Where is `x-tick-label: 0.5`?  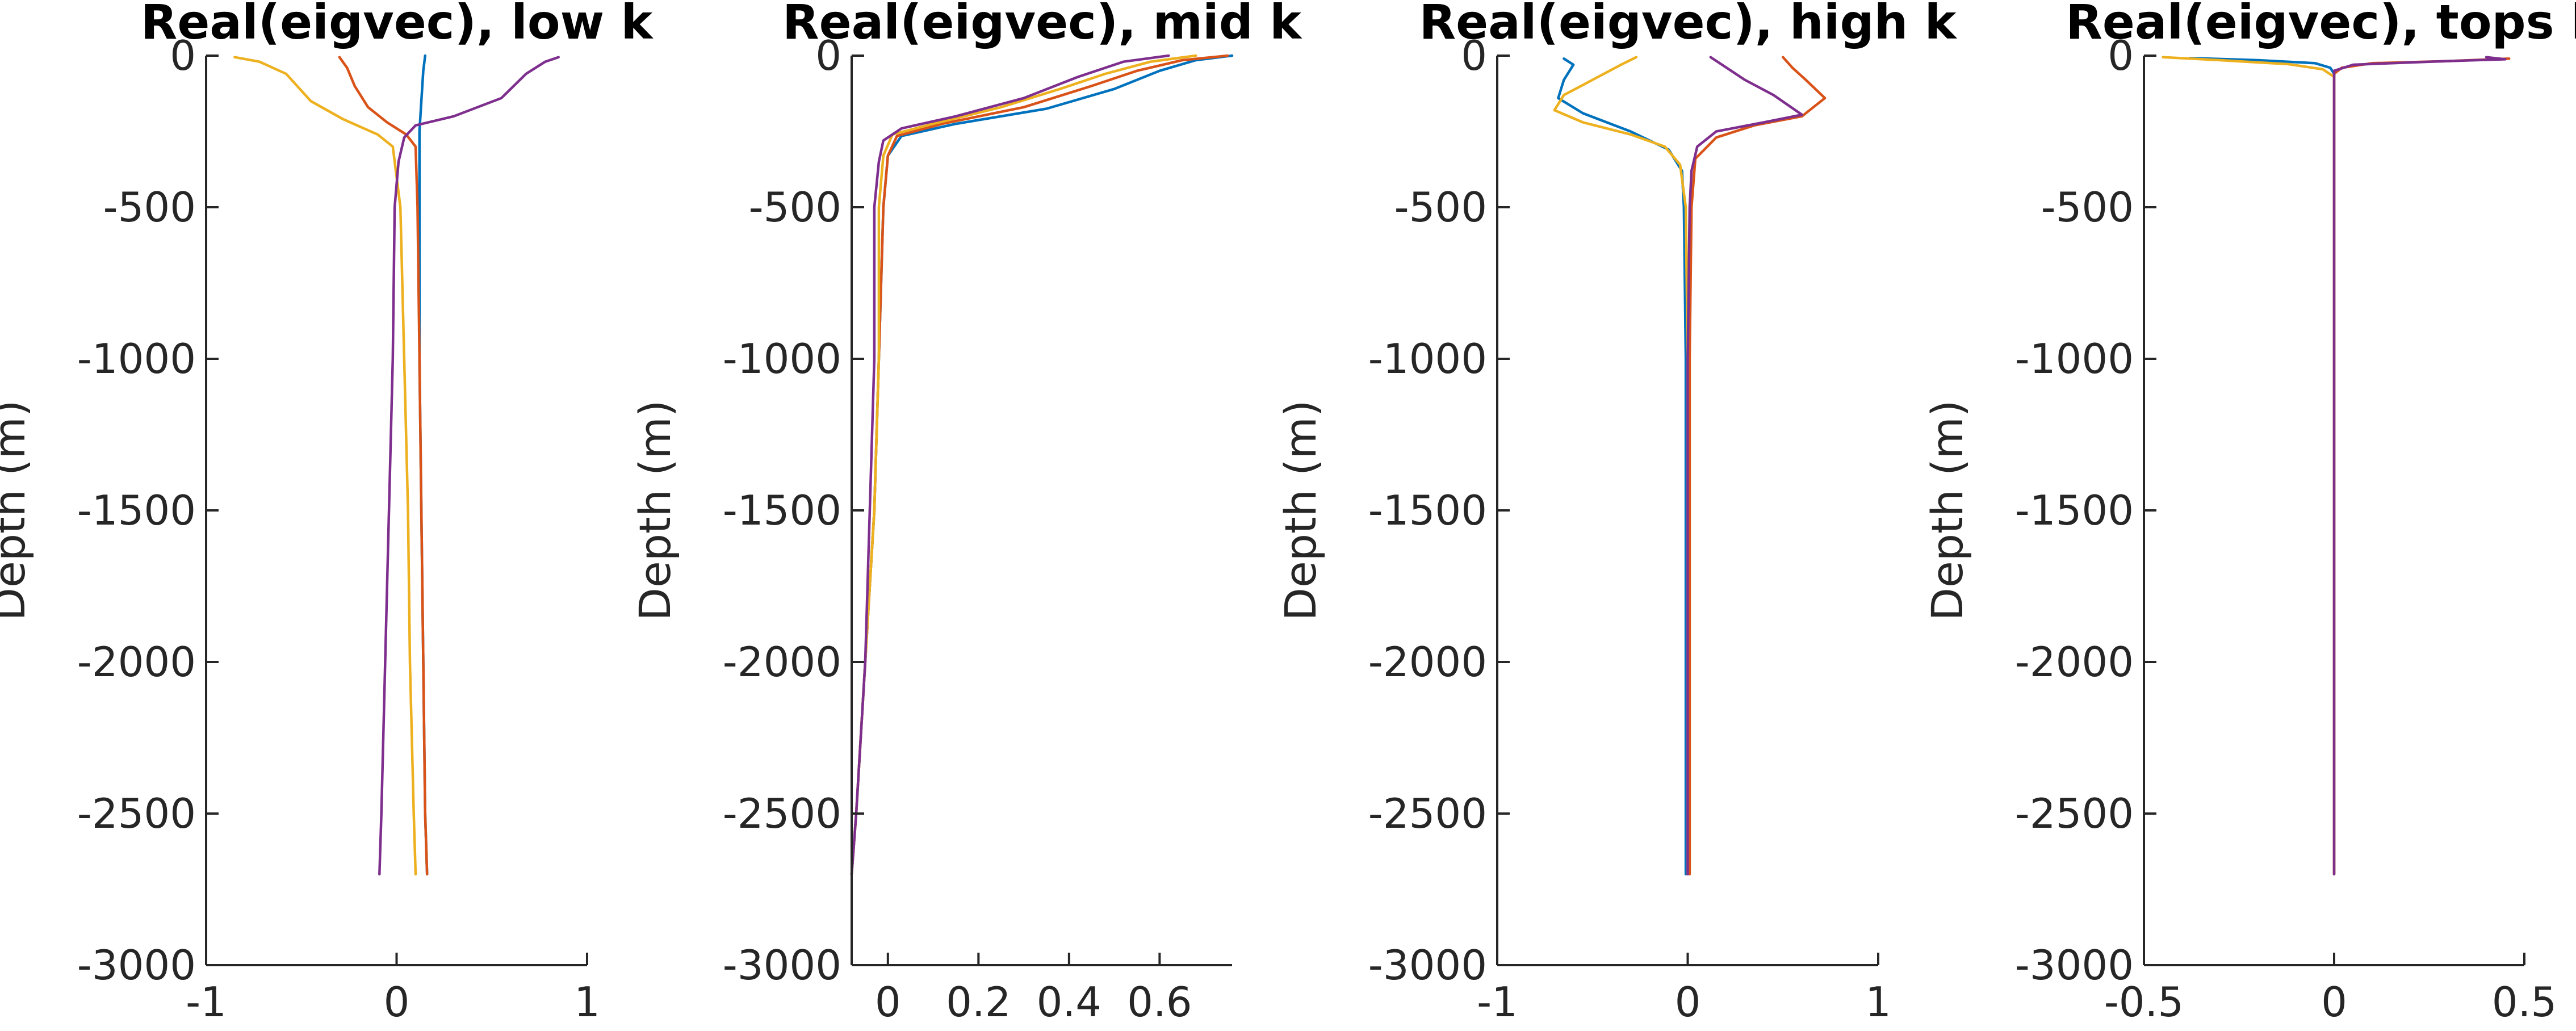 x-tick-label: 0.5 is located at coordinates (2524, 1002).